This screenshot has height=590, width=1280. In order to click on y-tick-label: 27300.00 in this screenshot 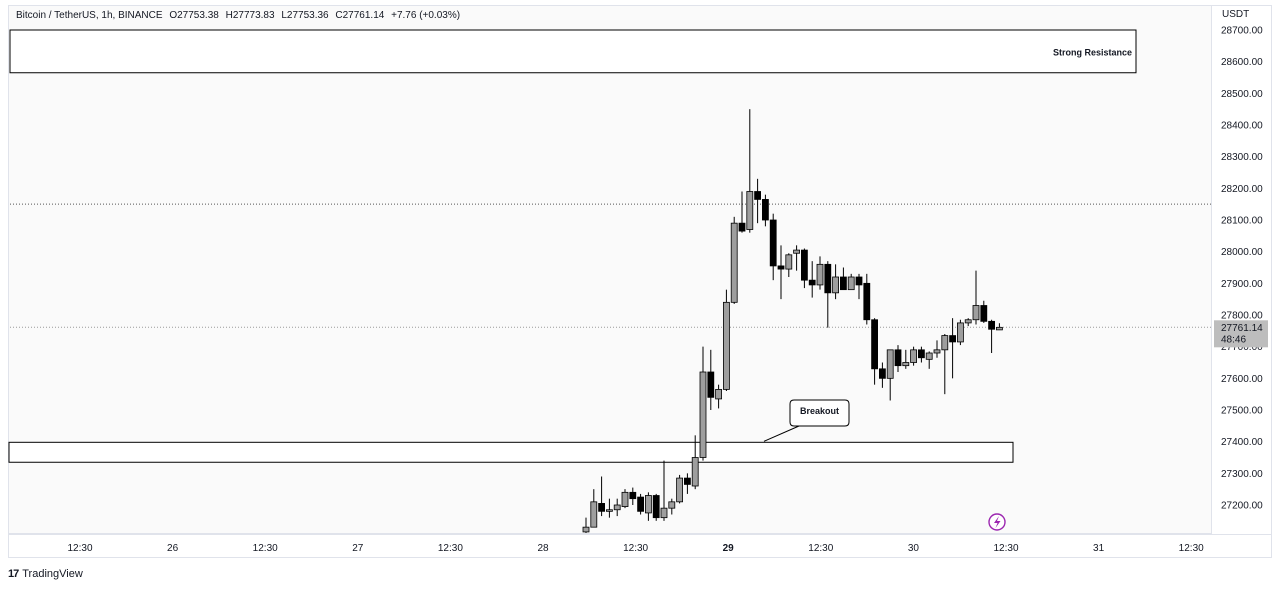, I will do `click(1242, 474)`.